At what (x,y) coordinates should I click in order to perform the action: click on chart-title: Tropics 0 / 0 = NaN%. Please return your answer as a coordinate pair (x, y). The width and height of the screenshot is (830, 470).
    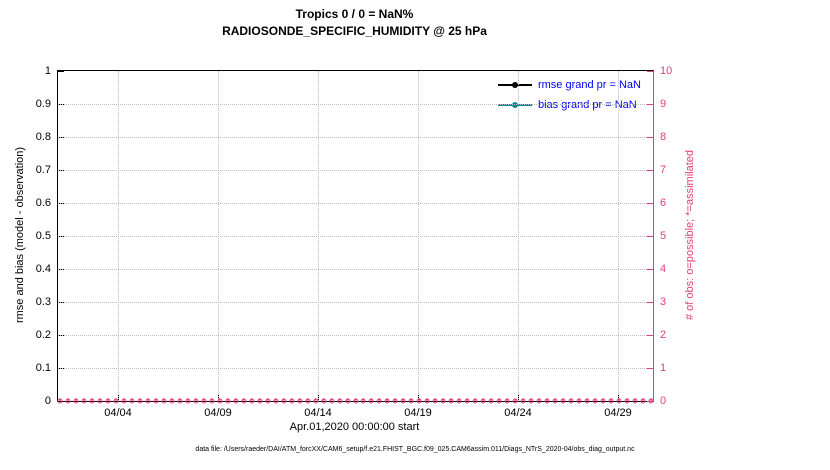
    Looking at the image, I should click on (354, 14).